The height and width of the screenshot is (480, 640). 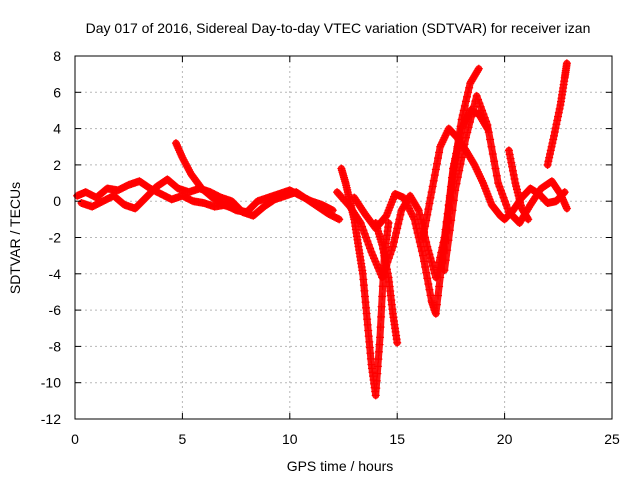 I want to click on y-tick-label: -2, so click(x=55, y=238).